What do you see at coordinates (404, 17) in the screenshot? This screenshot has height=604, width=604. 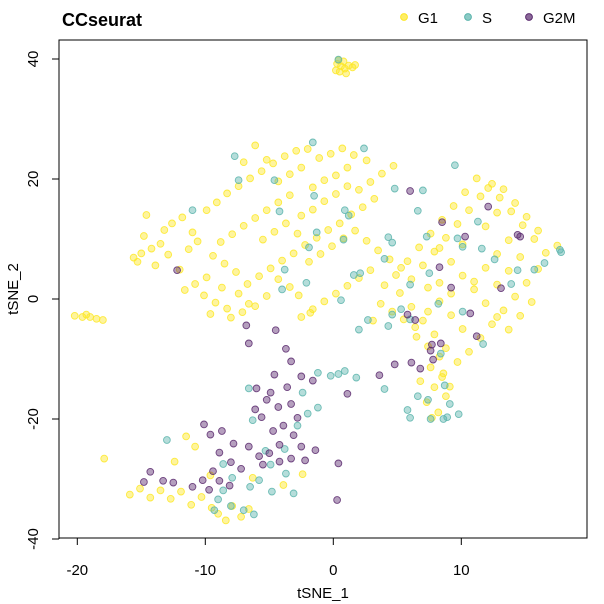 I see `legend-marker-g1` at bounding box center [404, 17].